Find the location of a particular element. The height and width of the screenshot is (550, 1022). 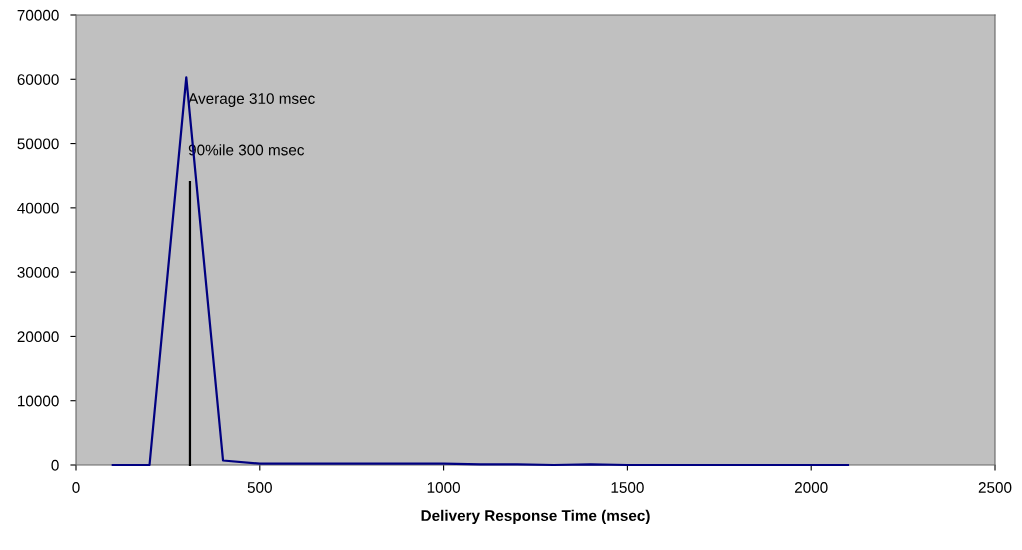

x-tick-label: 1500 is located at coordinates (627, 487).